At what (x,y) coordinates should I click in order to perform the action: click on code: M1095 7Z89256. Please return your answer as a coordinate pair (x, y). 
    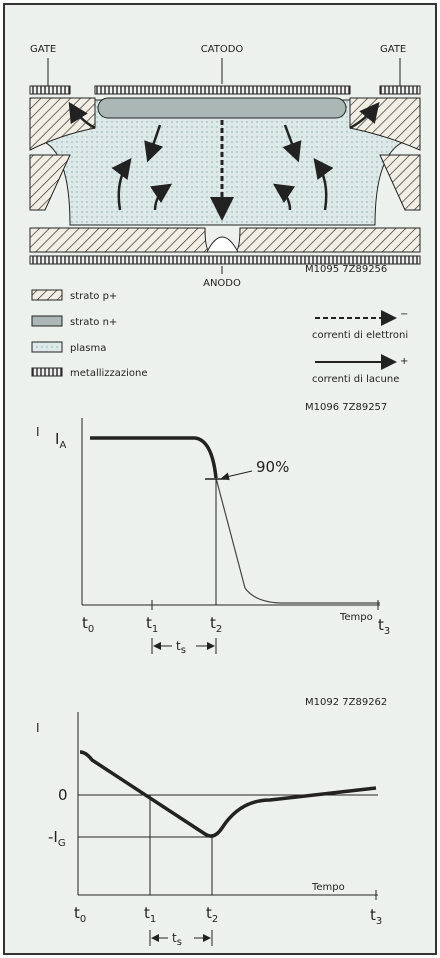
    Looking at the image, I should click on (346, 269).